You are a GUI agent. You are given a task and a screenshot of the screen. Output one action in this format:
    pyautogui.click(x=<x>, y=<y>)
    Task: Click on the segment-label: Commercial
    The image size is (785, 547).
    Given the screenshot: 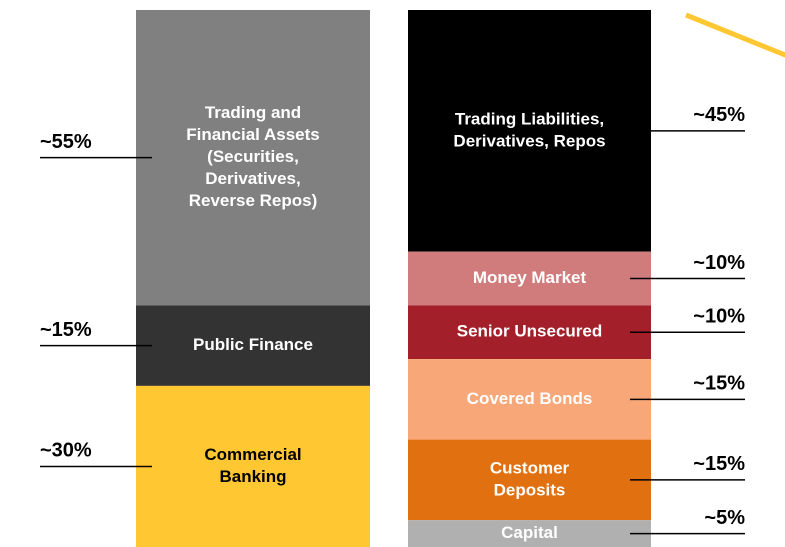 What is the action you would take?
    pyautogui.click(x=252, y=454)
    